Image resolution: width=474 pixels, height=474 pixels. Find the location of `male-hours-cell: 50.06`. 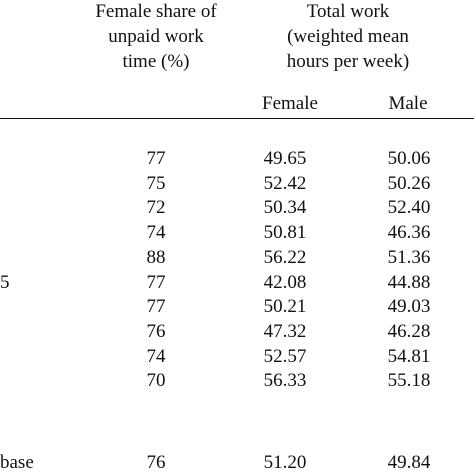

male-hours-cell: 50.06 is located at coordinates (409, 158).